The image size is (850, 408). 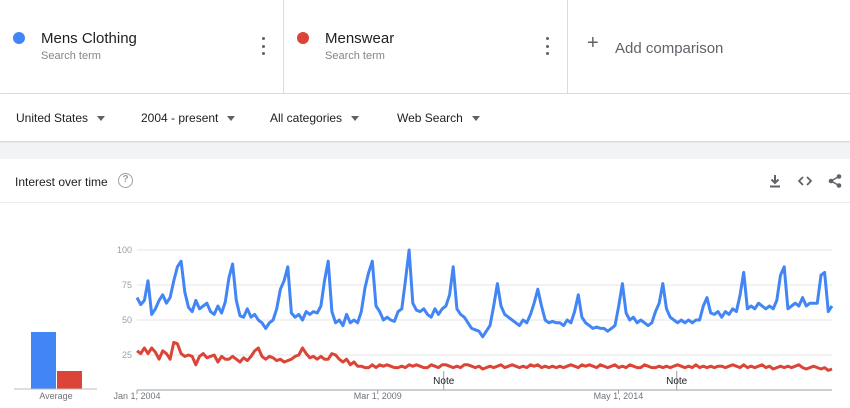 What do you see at coordinates (593, 43) in the screenshot?
I see `plus-icon: +` at bounding box center [593, 43].